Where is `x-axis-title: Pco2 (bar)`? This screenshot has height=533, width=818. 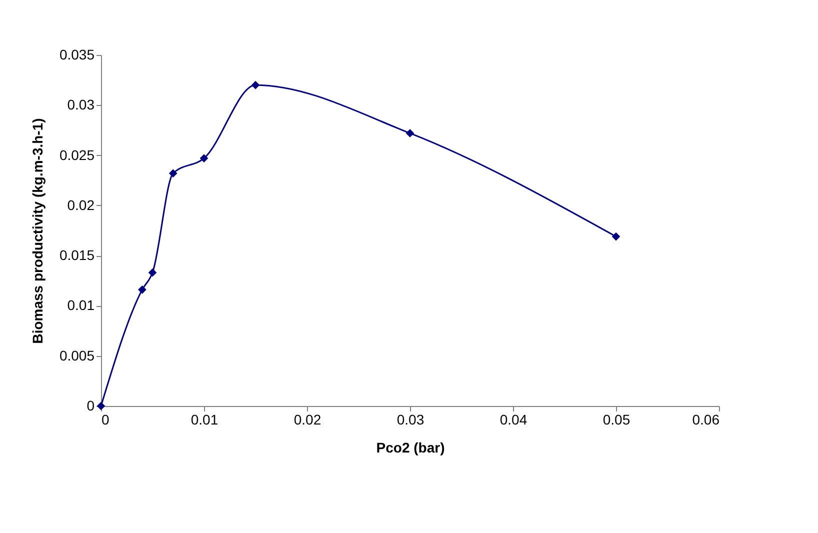
x-axis-title: Pco2 (bar) is located at coordinates (410, 448).